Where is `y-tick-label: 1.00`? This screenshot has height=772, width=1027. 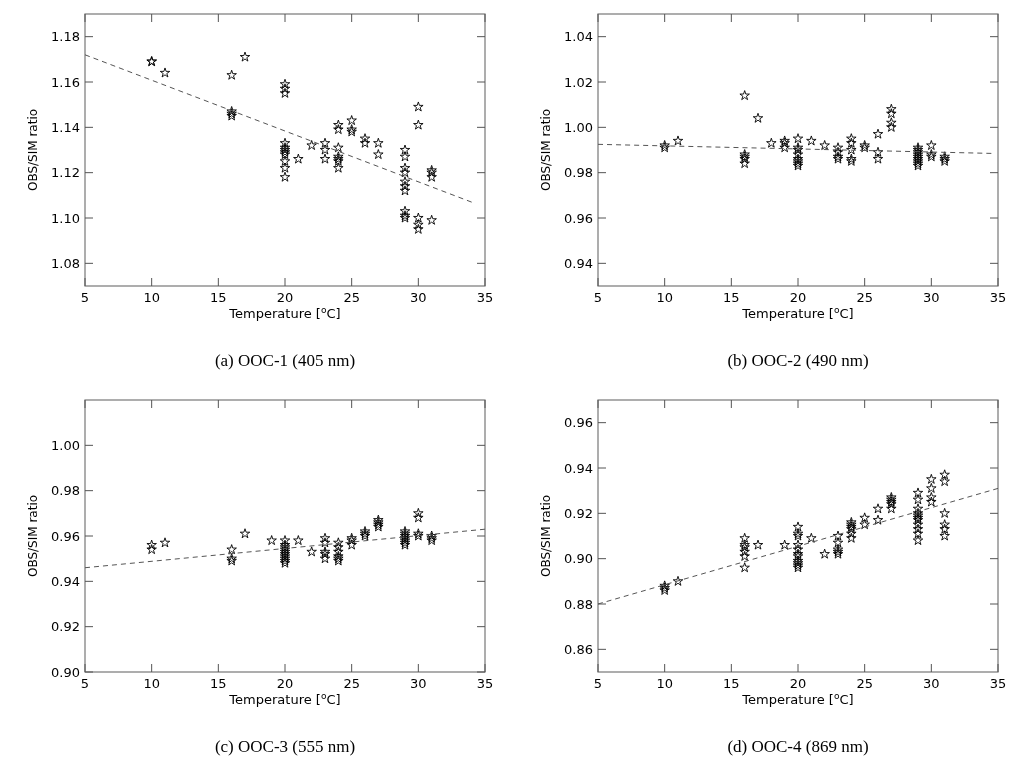 y-tick-label: 1.00 is located at coordinates (578, 127).